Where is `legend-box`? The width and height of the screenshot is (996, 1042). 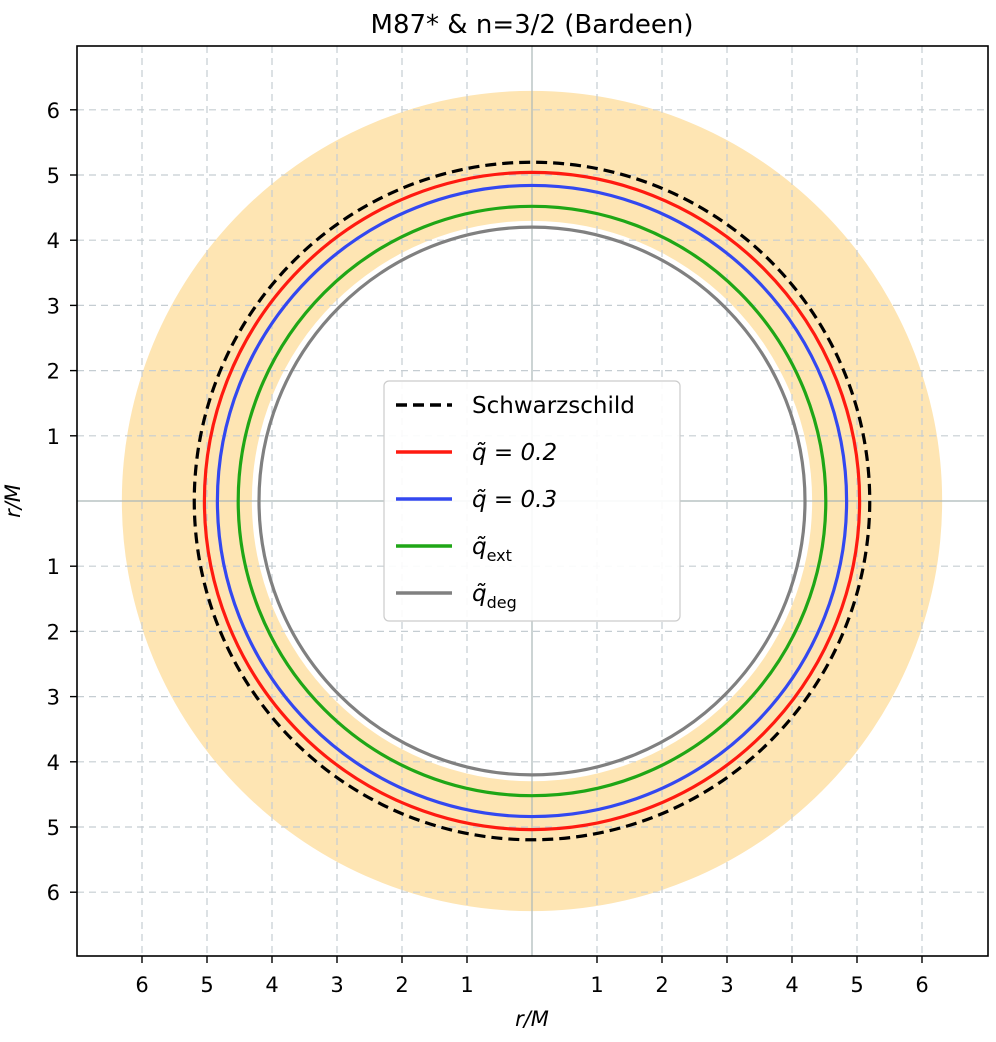 legend-box is located at coordinates (532, 501).